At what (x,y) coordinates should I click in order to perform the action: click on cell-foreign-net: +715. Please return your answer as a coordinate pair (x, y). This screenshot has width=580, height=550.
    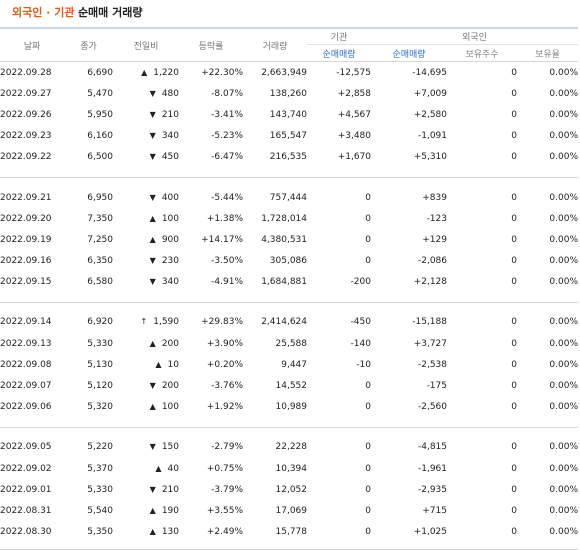
    Looking at the image, I should click on (434, 510).